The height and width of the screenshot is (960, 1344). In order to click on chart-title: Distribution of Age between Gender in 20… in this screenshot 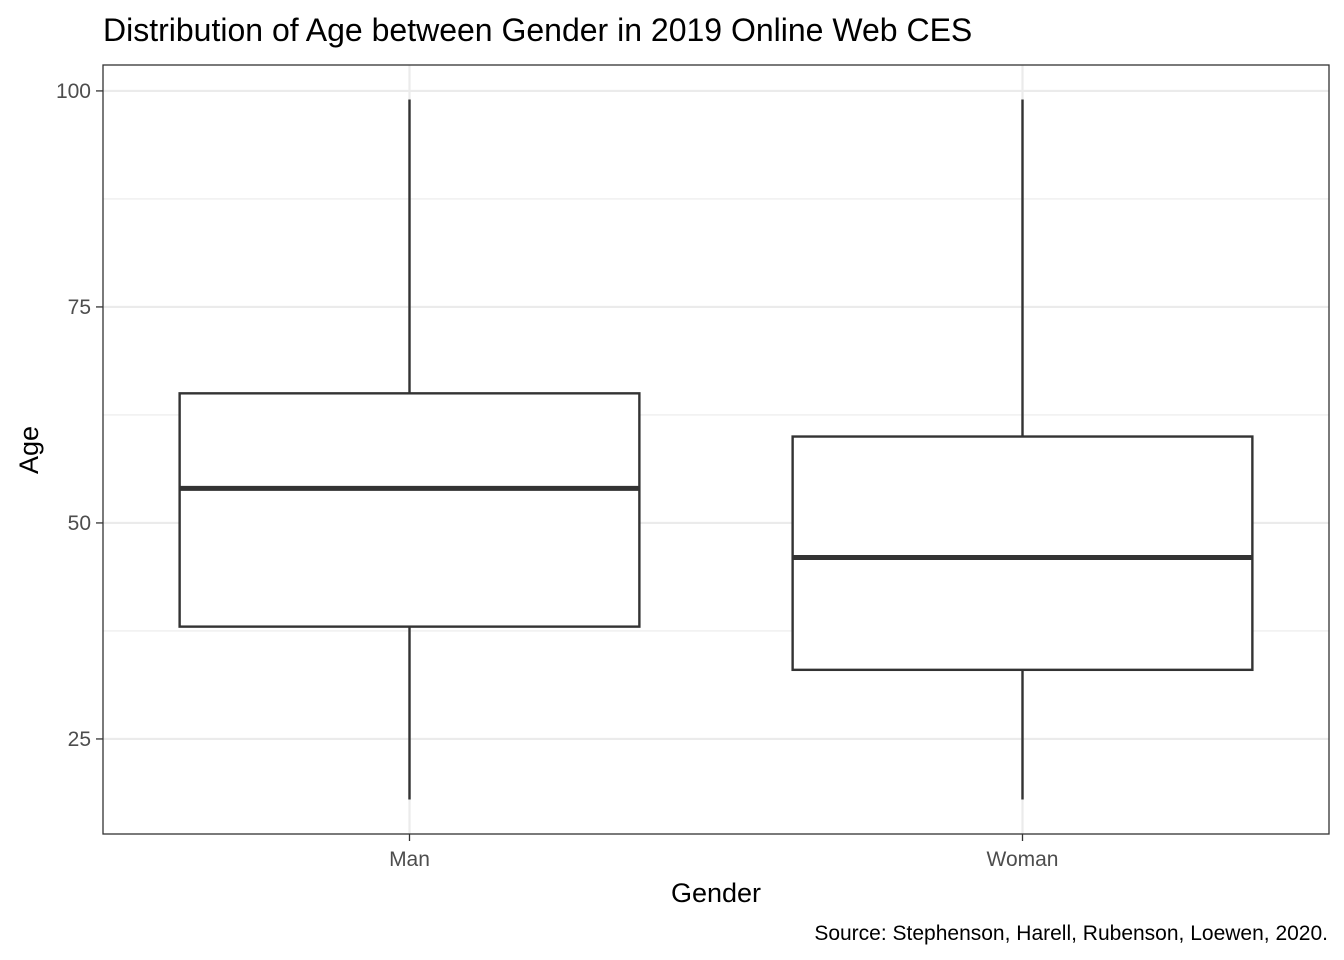, I will do `click(537, 30)`.